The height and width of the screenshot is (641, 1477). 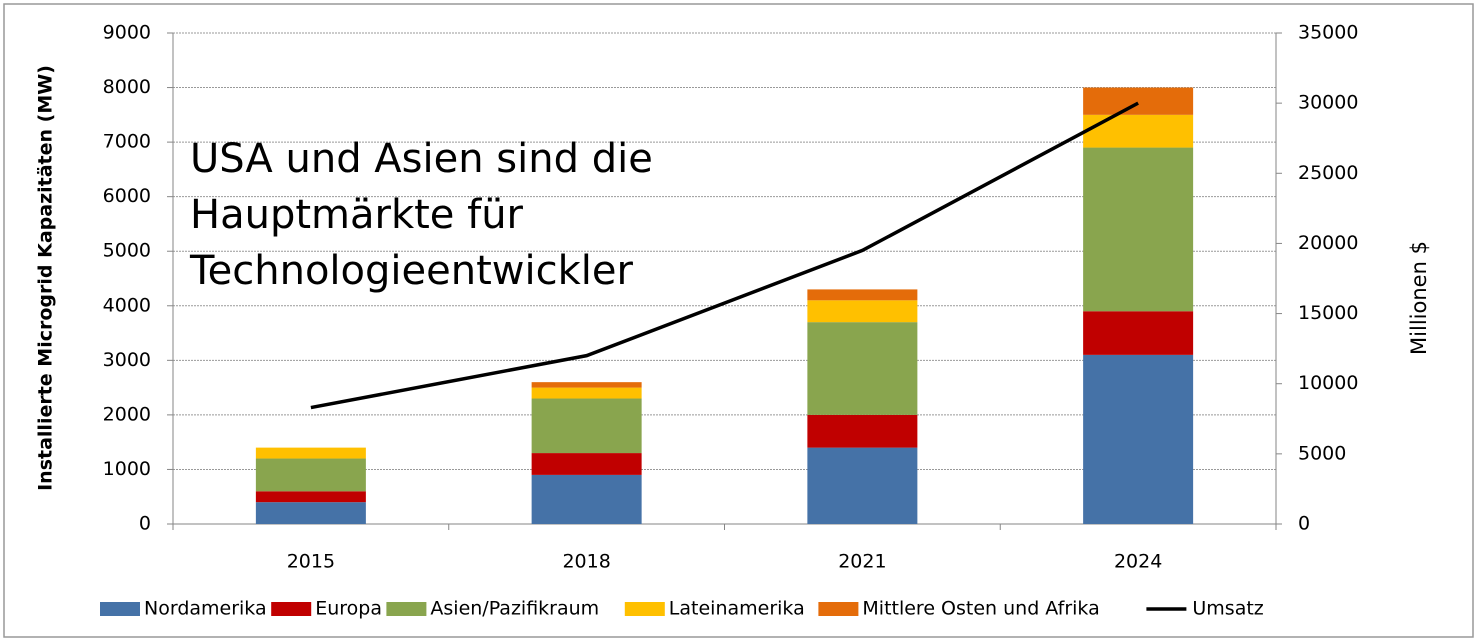 What do you see at coordinates (46, 278) in the screenshot?
I see `y-axis-label: Installierte Microgrid Kapazitäten (MW)` at bounding box center [46, 278].